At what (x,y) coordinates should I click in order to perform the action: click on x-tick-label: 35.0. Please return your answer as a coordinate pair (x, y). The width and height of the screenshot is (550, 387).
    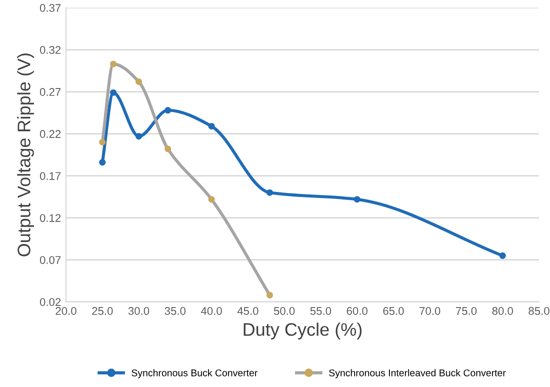
    Looking at the image, I should click on (175, 311).